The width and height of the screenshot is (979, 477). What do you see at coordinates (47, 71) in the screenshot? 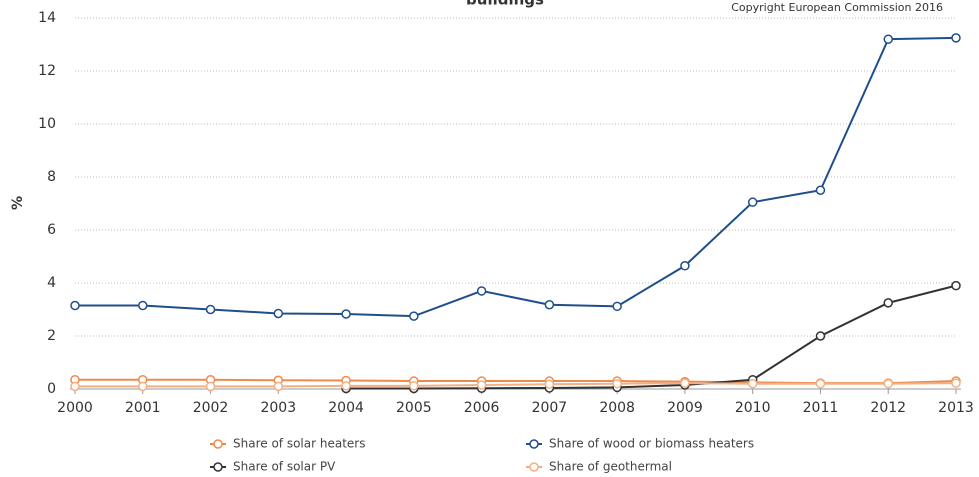
I see `y-tick-label: 12` at bounding box center [47, 71].